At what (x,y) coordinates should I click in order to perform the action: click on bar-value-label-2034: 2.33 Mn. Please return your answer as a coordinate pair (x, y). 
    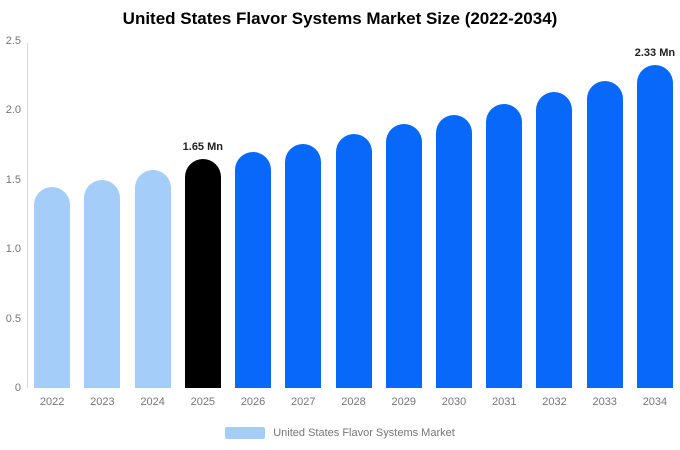
    Looking at the image, I should click on (655, 52).